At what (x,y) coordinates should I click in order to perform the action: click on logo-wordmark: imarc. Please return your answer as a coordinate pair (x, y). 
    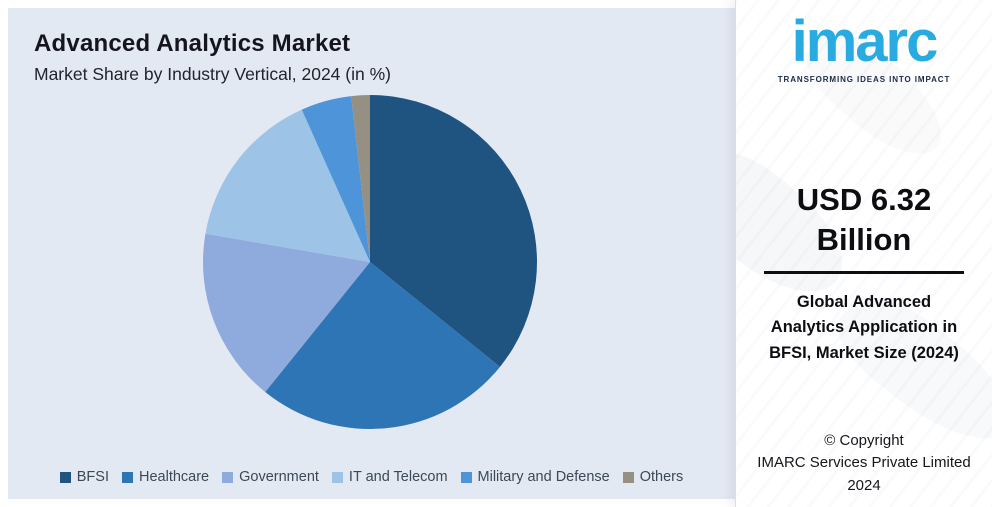
    Looking at the image, I should click on (865, 41).